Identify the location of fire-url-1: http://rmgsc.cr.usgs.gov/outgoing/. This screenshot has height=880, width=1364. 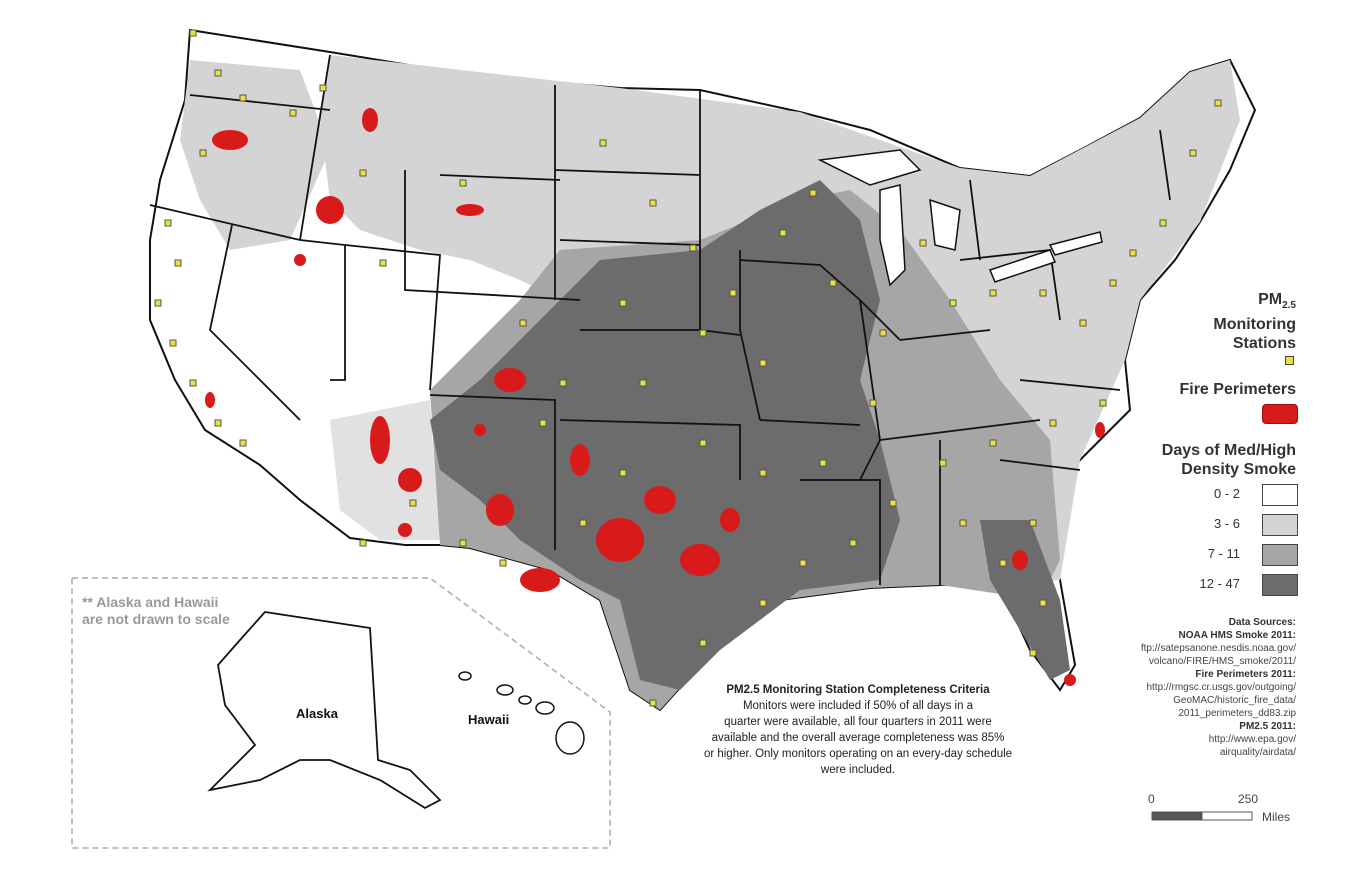
(1221, 687).